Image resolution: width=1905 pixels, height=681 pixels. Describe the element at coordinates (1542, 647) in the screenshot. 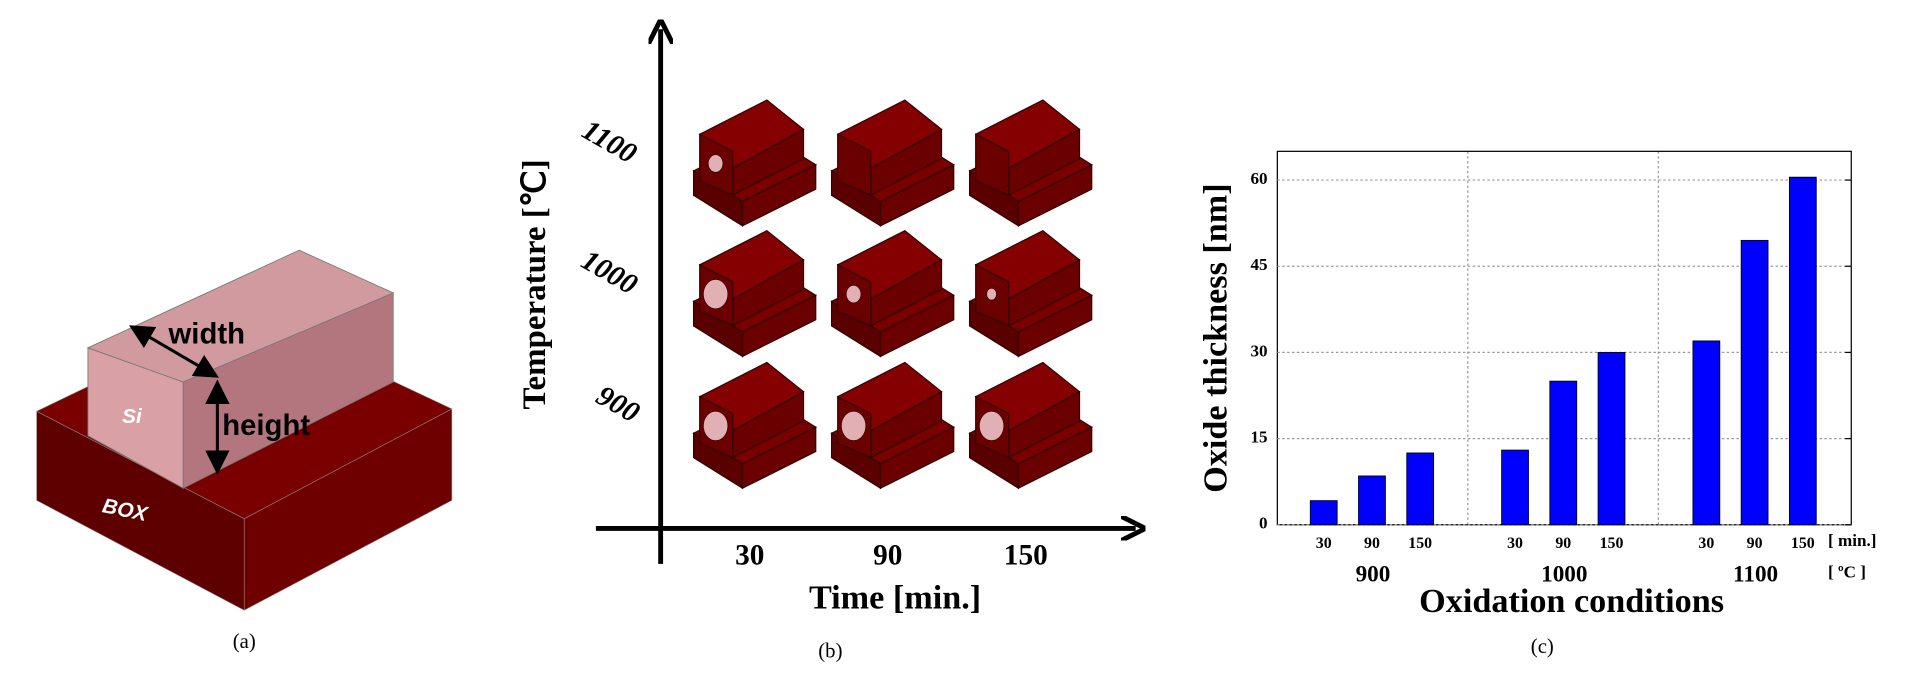

I see `caption-c: (c)` at that location.